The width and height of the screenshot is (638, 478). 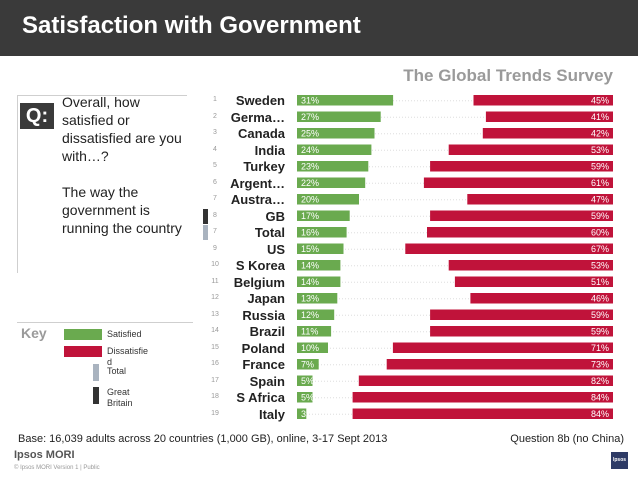 What do you see at coordinates (260, 397) in the screenshot?
I see `country-label: S Africa` at bounding box center [260, 397].